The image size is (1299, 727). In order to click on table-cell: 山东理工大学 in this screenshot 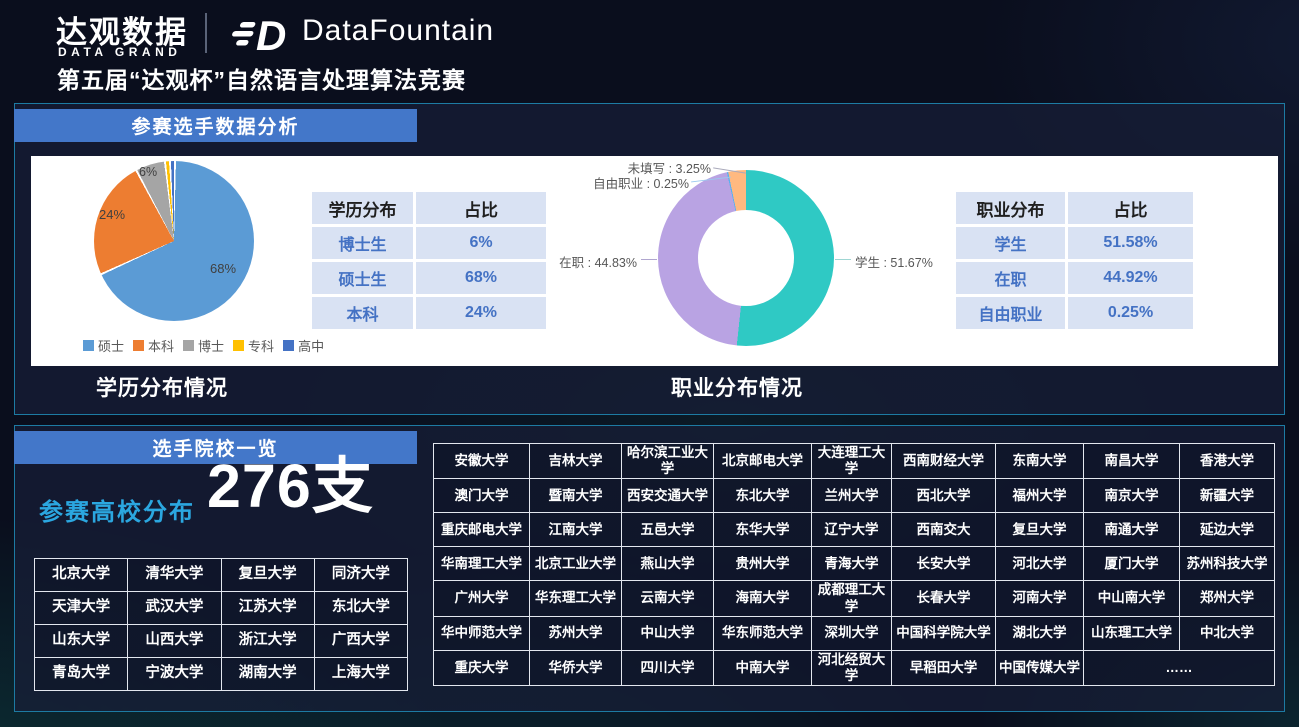, I will do `click(1131, 633)`.